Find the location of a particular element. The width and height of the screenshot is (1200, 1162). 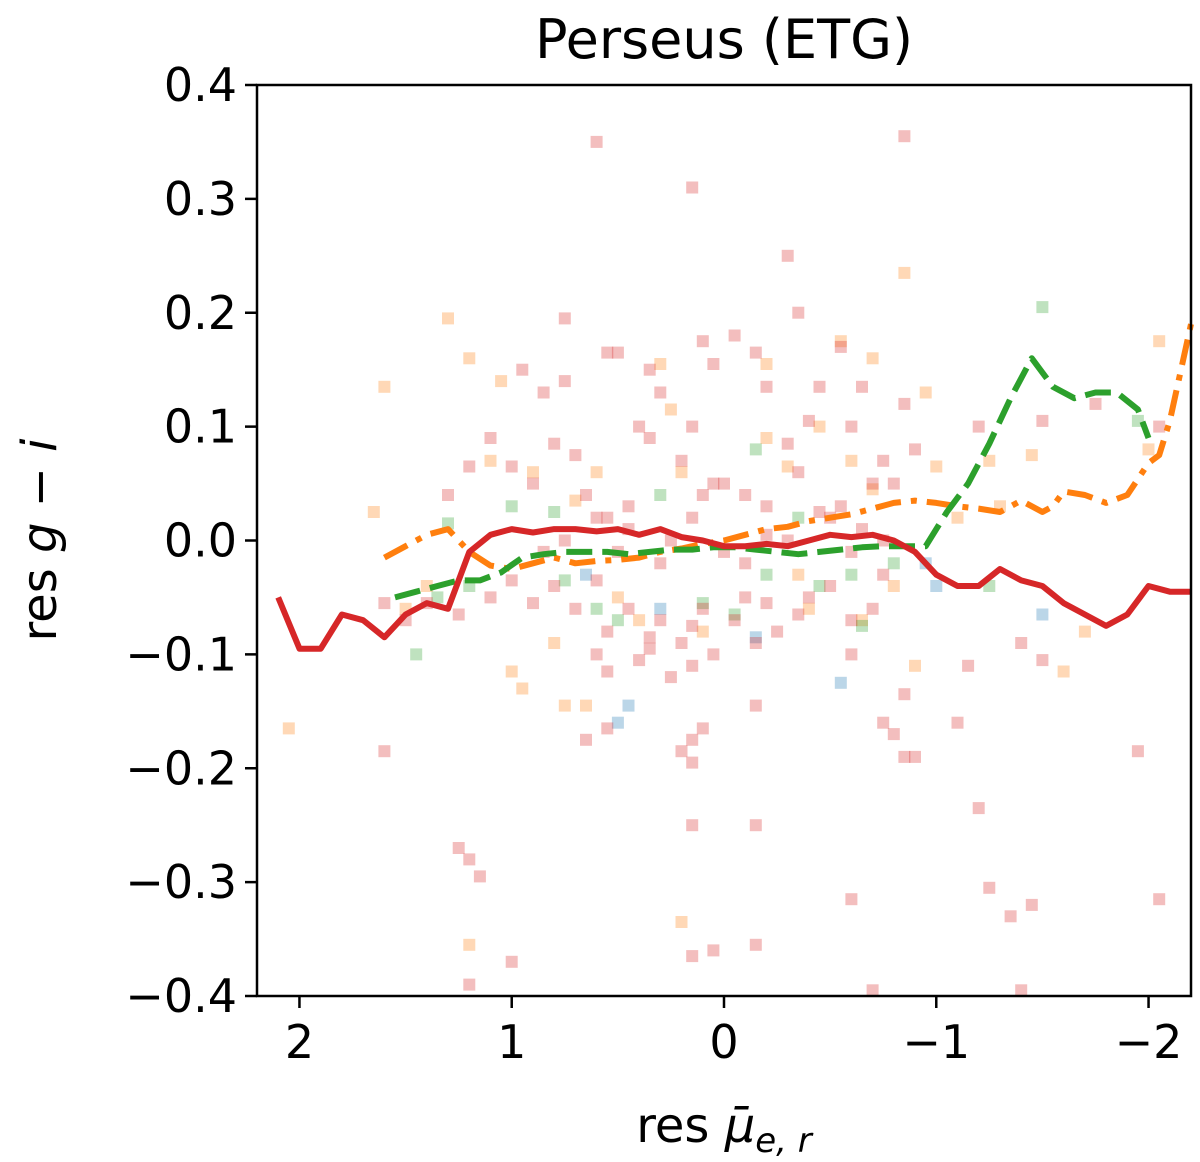

y-tick-label: 0.1 is located at coordinates (200, 427).